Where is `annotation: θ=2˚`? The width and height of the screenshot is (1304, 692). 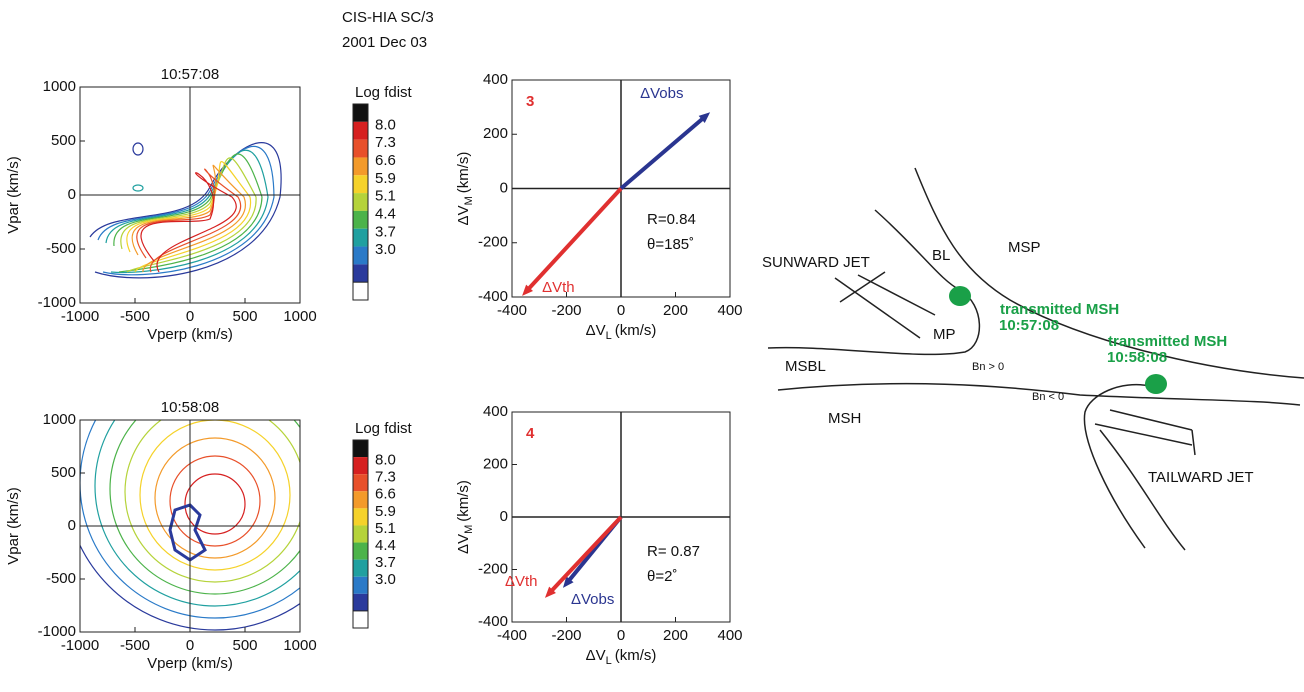
annotation: θ=2˚ is located at coordinates (662, 576).